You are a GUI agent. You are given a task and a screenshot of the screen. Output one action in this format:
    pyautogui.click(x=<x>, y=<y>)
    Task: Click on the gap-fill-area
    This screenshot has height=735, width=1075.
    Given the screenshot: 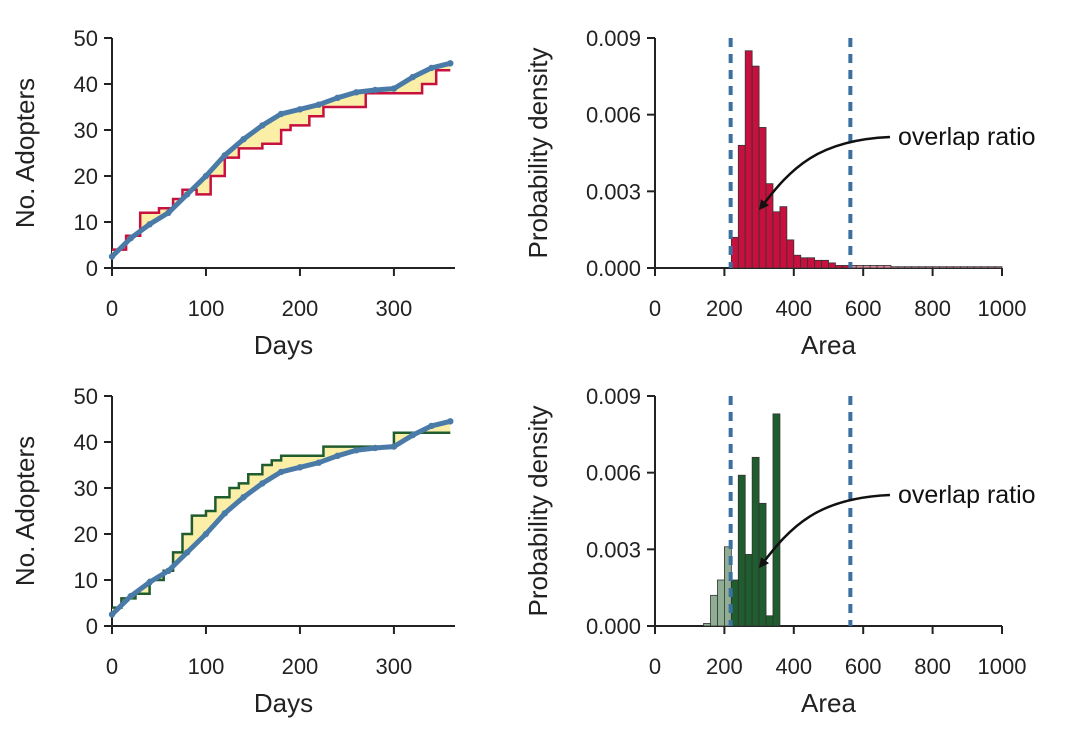 What is the action you would take?
    pyautogui.click(x=281, y=160)
    